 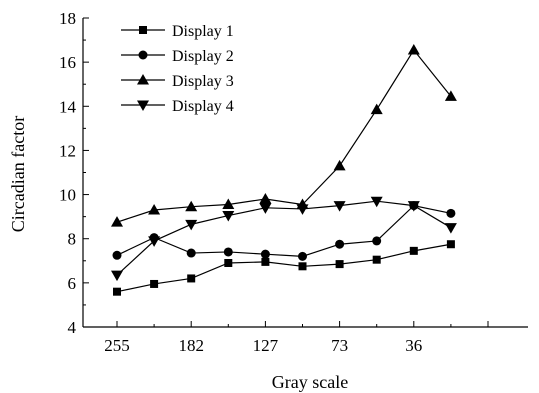 I want to click on legend-label: Display 2, so click(x=203, y=56).